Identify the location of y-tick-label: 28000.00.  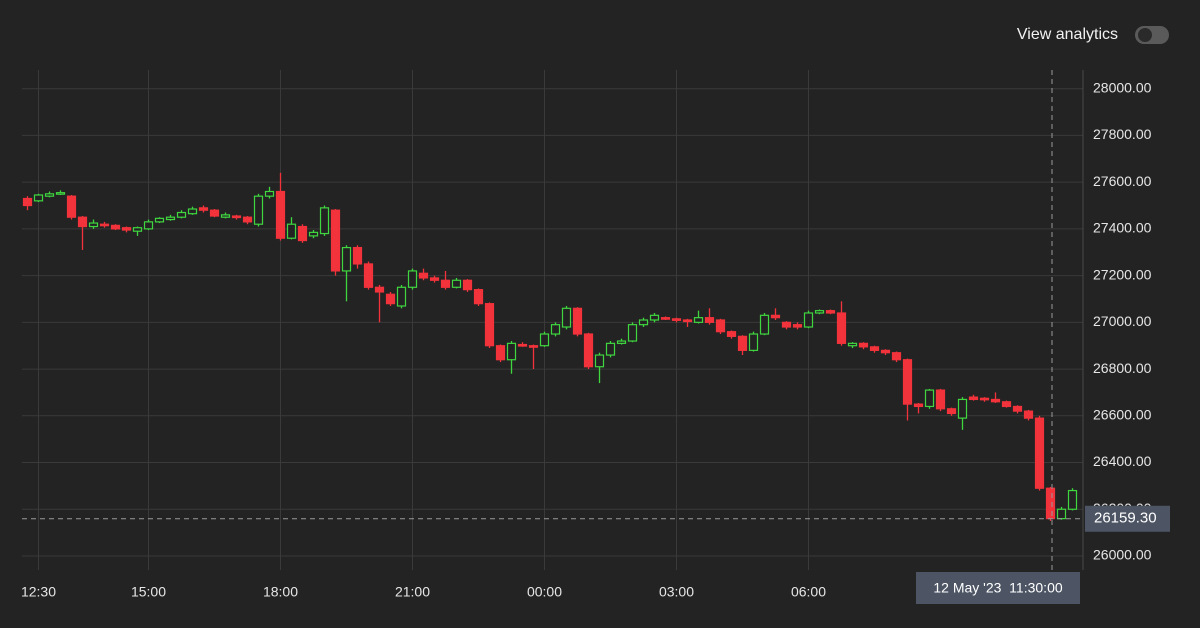
(1122, 87).